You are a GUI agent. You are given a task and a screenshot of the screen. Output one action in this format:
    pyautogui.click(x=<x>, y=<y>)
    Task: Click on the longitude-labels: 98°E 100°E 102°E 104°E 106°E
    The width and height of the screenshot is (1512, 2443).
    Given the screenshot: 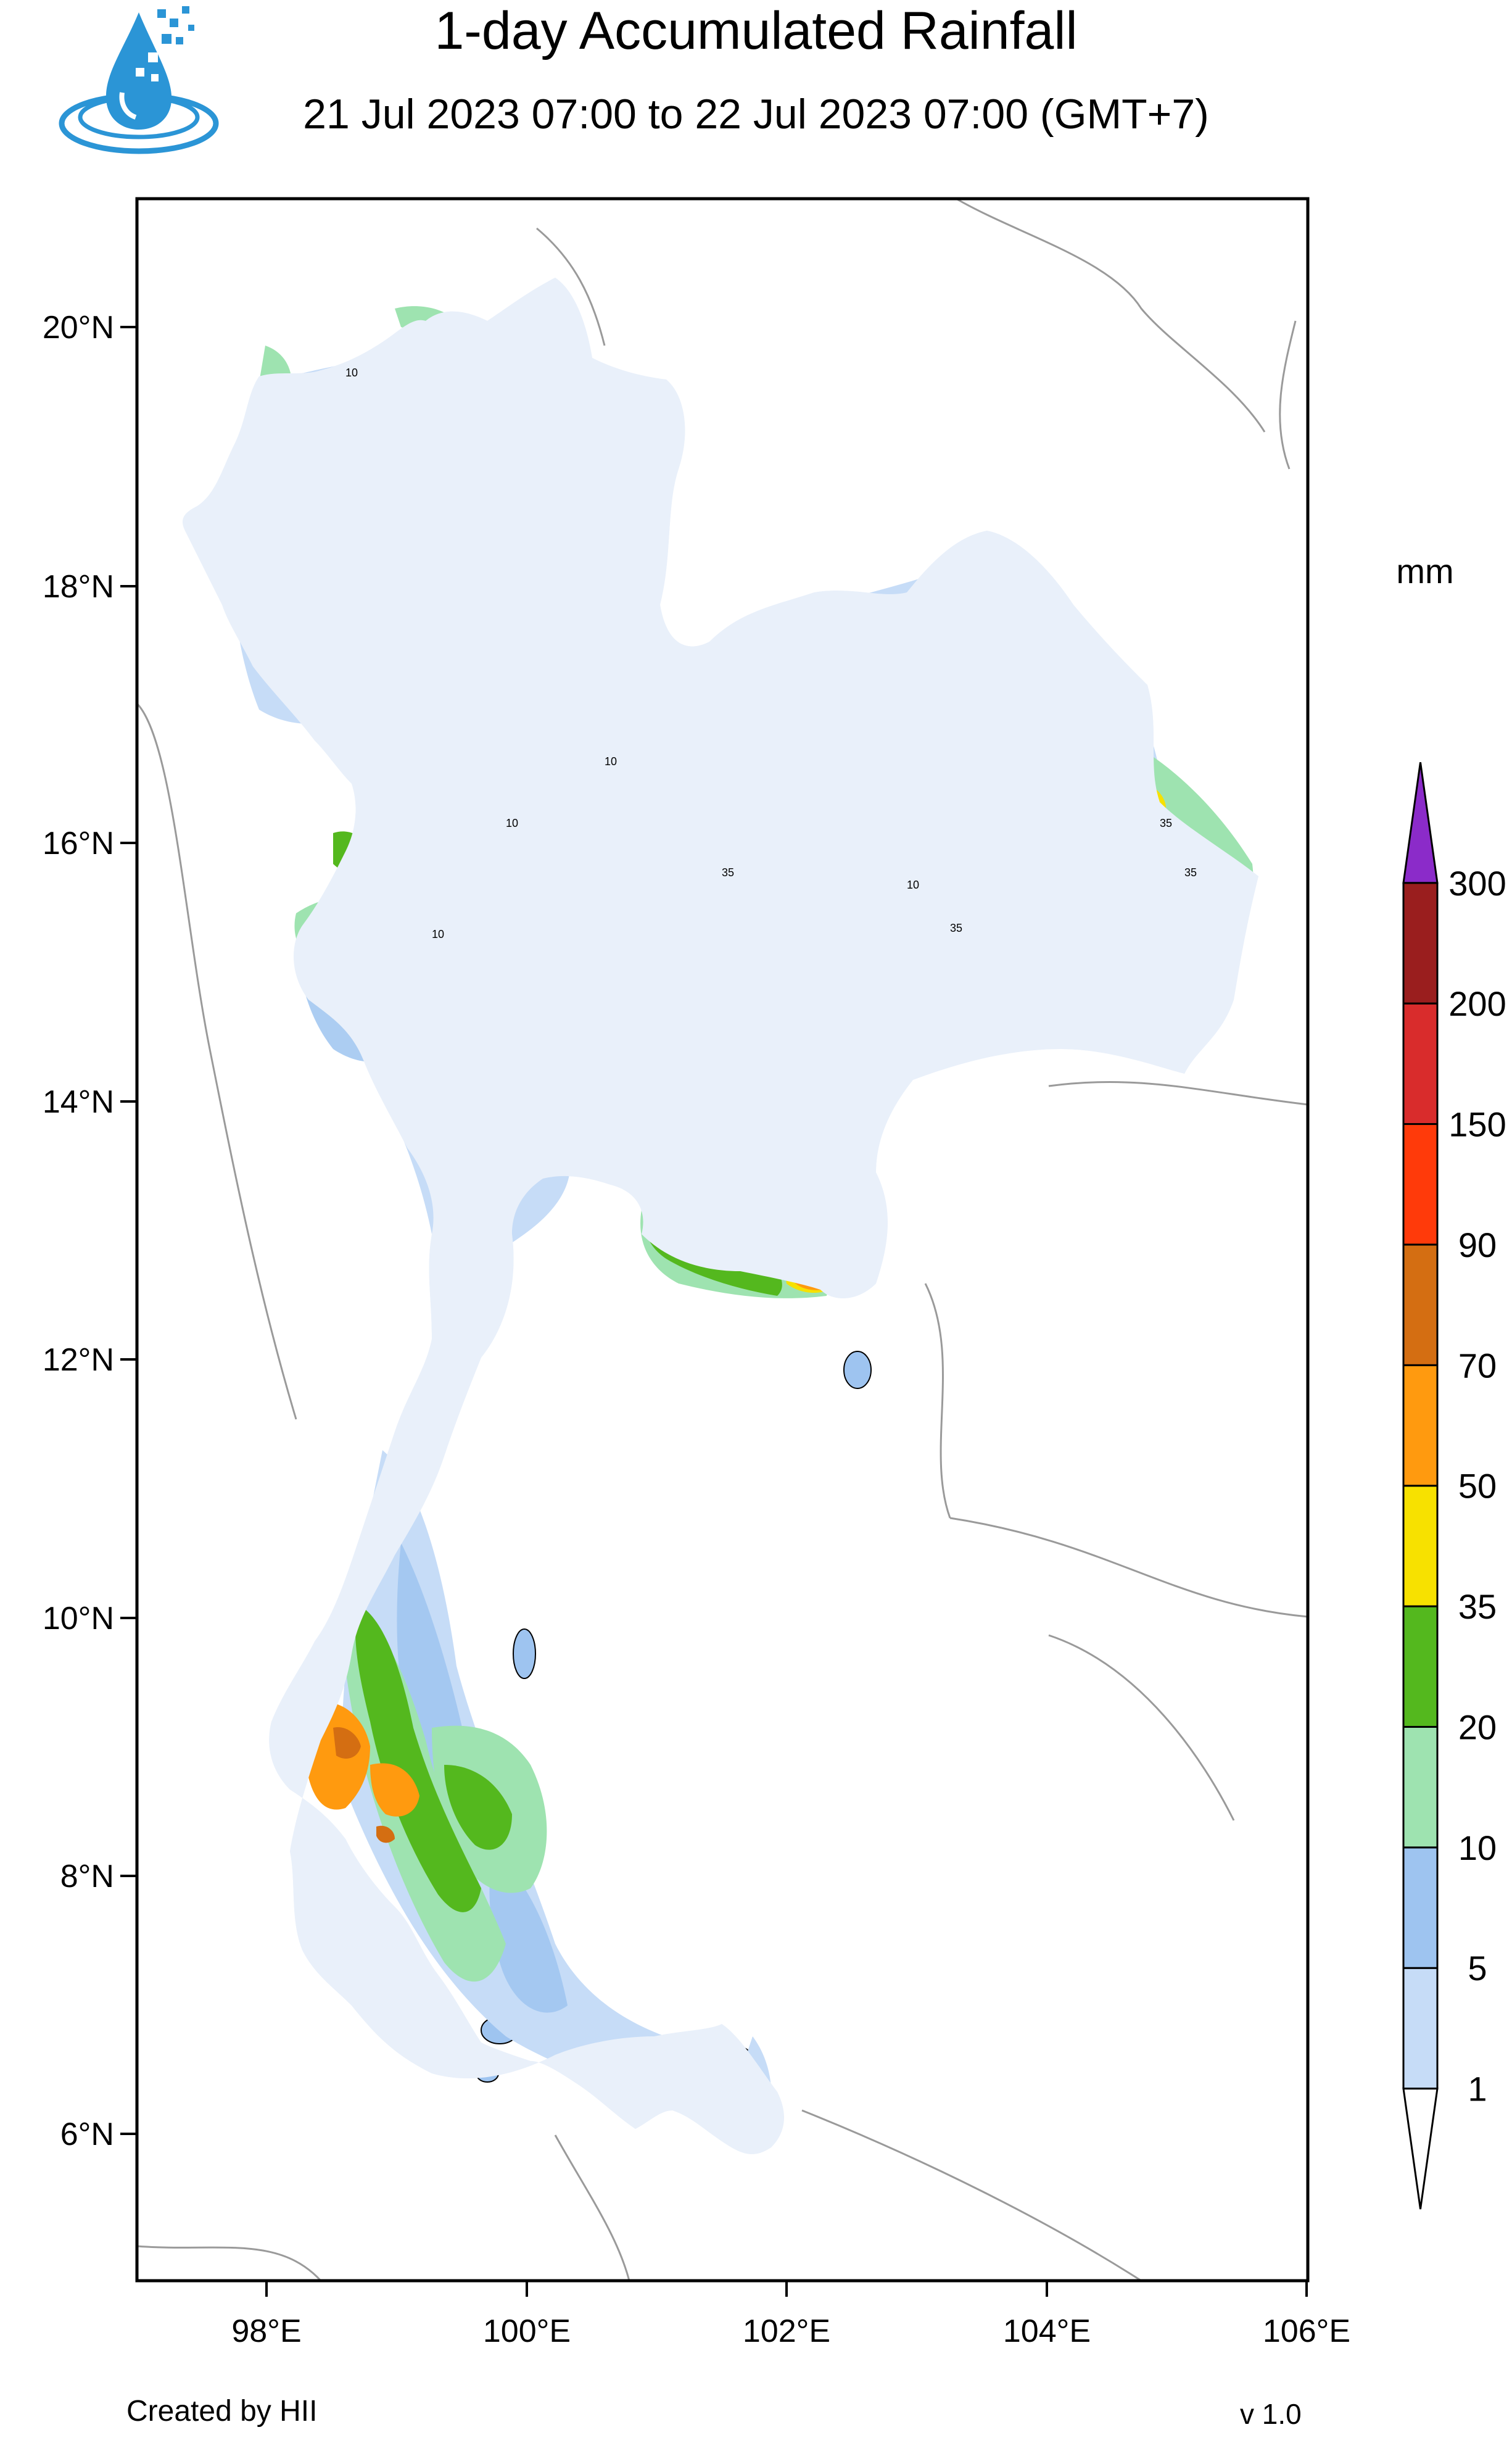 What is the action you would take?
    pyautogui.click(x=790, y=2331)
    